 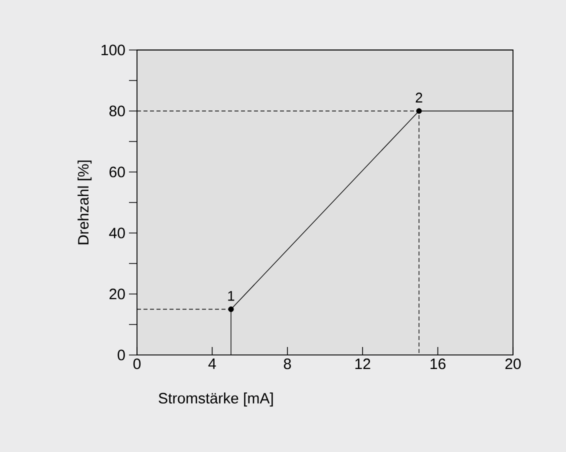 I want to click on x-tick-label: 12, so click(x=362, y=363).